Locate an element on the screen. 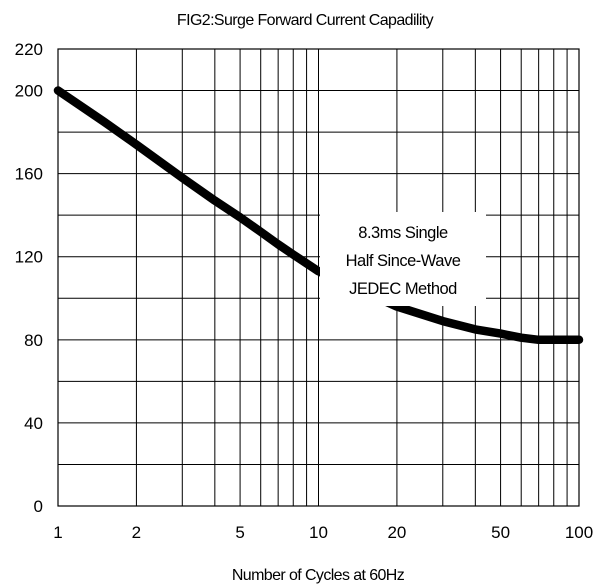  x-axis-label: Number of Cycles at 60Hz is located at coordinates (318, 575).